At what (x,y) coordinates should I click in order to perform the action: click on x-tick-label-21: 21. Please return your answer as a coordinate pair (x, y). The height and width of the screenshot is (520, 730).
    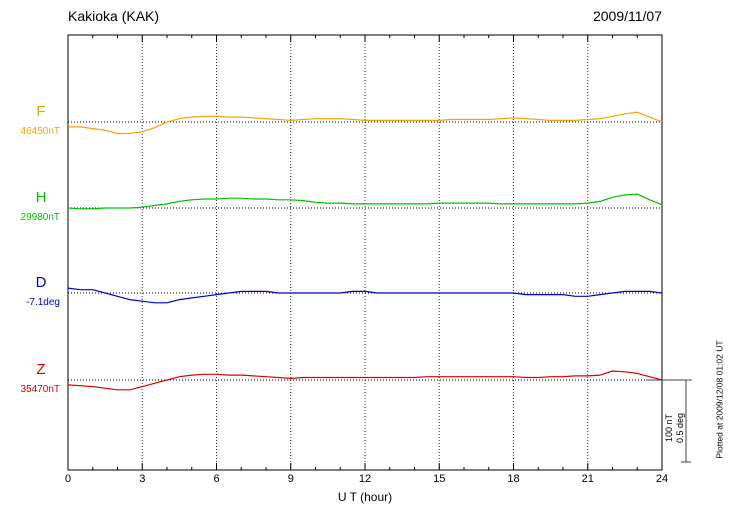
    Looking at the image, I should click on (587, 479).